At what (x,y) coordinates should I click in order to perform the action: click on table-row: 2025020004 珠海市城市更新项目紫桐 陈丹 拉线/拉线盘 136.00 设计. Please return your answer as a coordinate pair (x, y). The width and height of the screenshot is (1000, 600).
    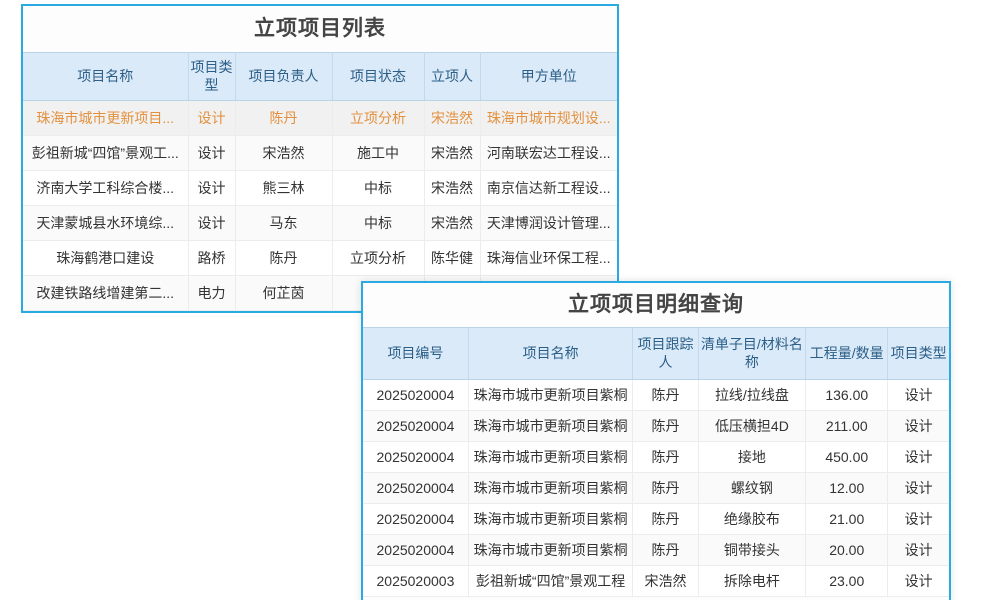
    Looking at the image, I should click on (656, 395).